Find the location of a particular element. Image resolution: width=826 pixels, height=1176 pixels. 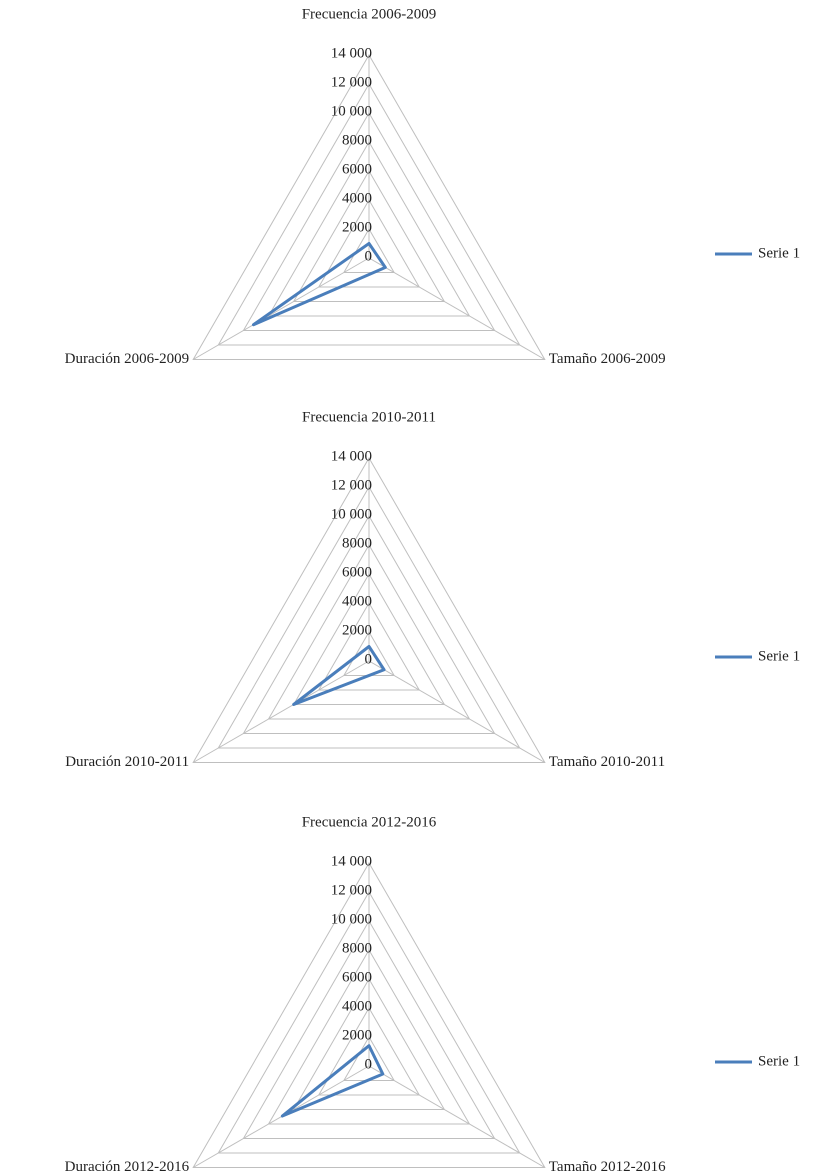

axis-label: Frecuencia 2010-2011 is located at coordinates (369, 417).